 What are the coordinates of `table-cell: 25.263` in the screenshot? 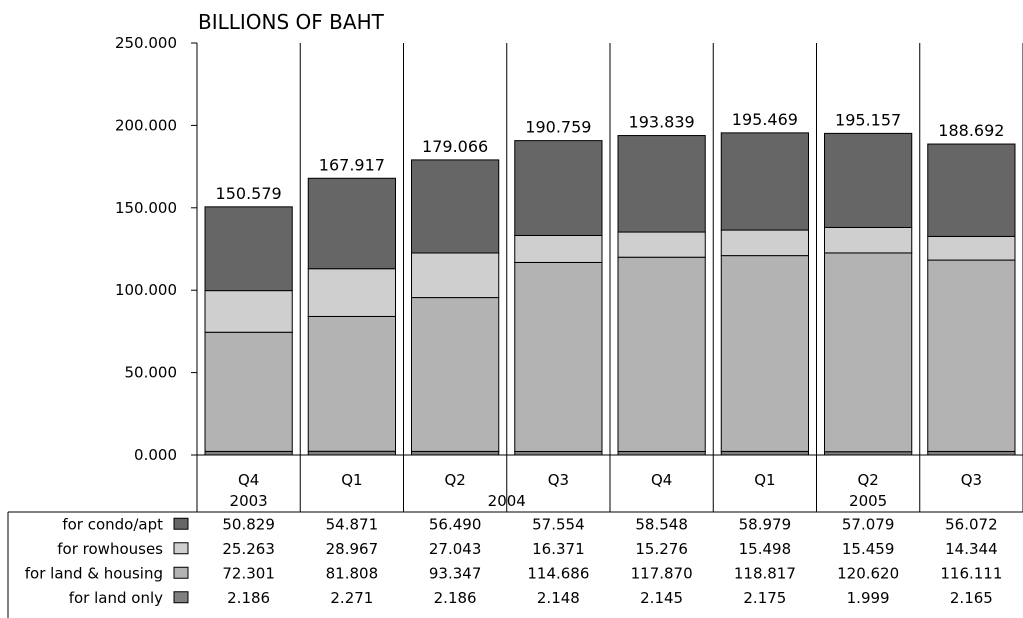 It's located at (248, 549).